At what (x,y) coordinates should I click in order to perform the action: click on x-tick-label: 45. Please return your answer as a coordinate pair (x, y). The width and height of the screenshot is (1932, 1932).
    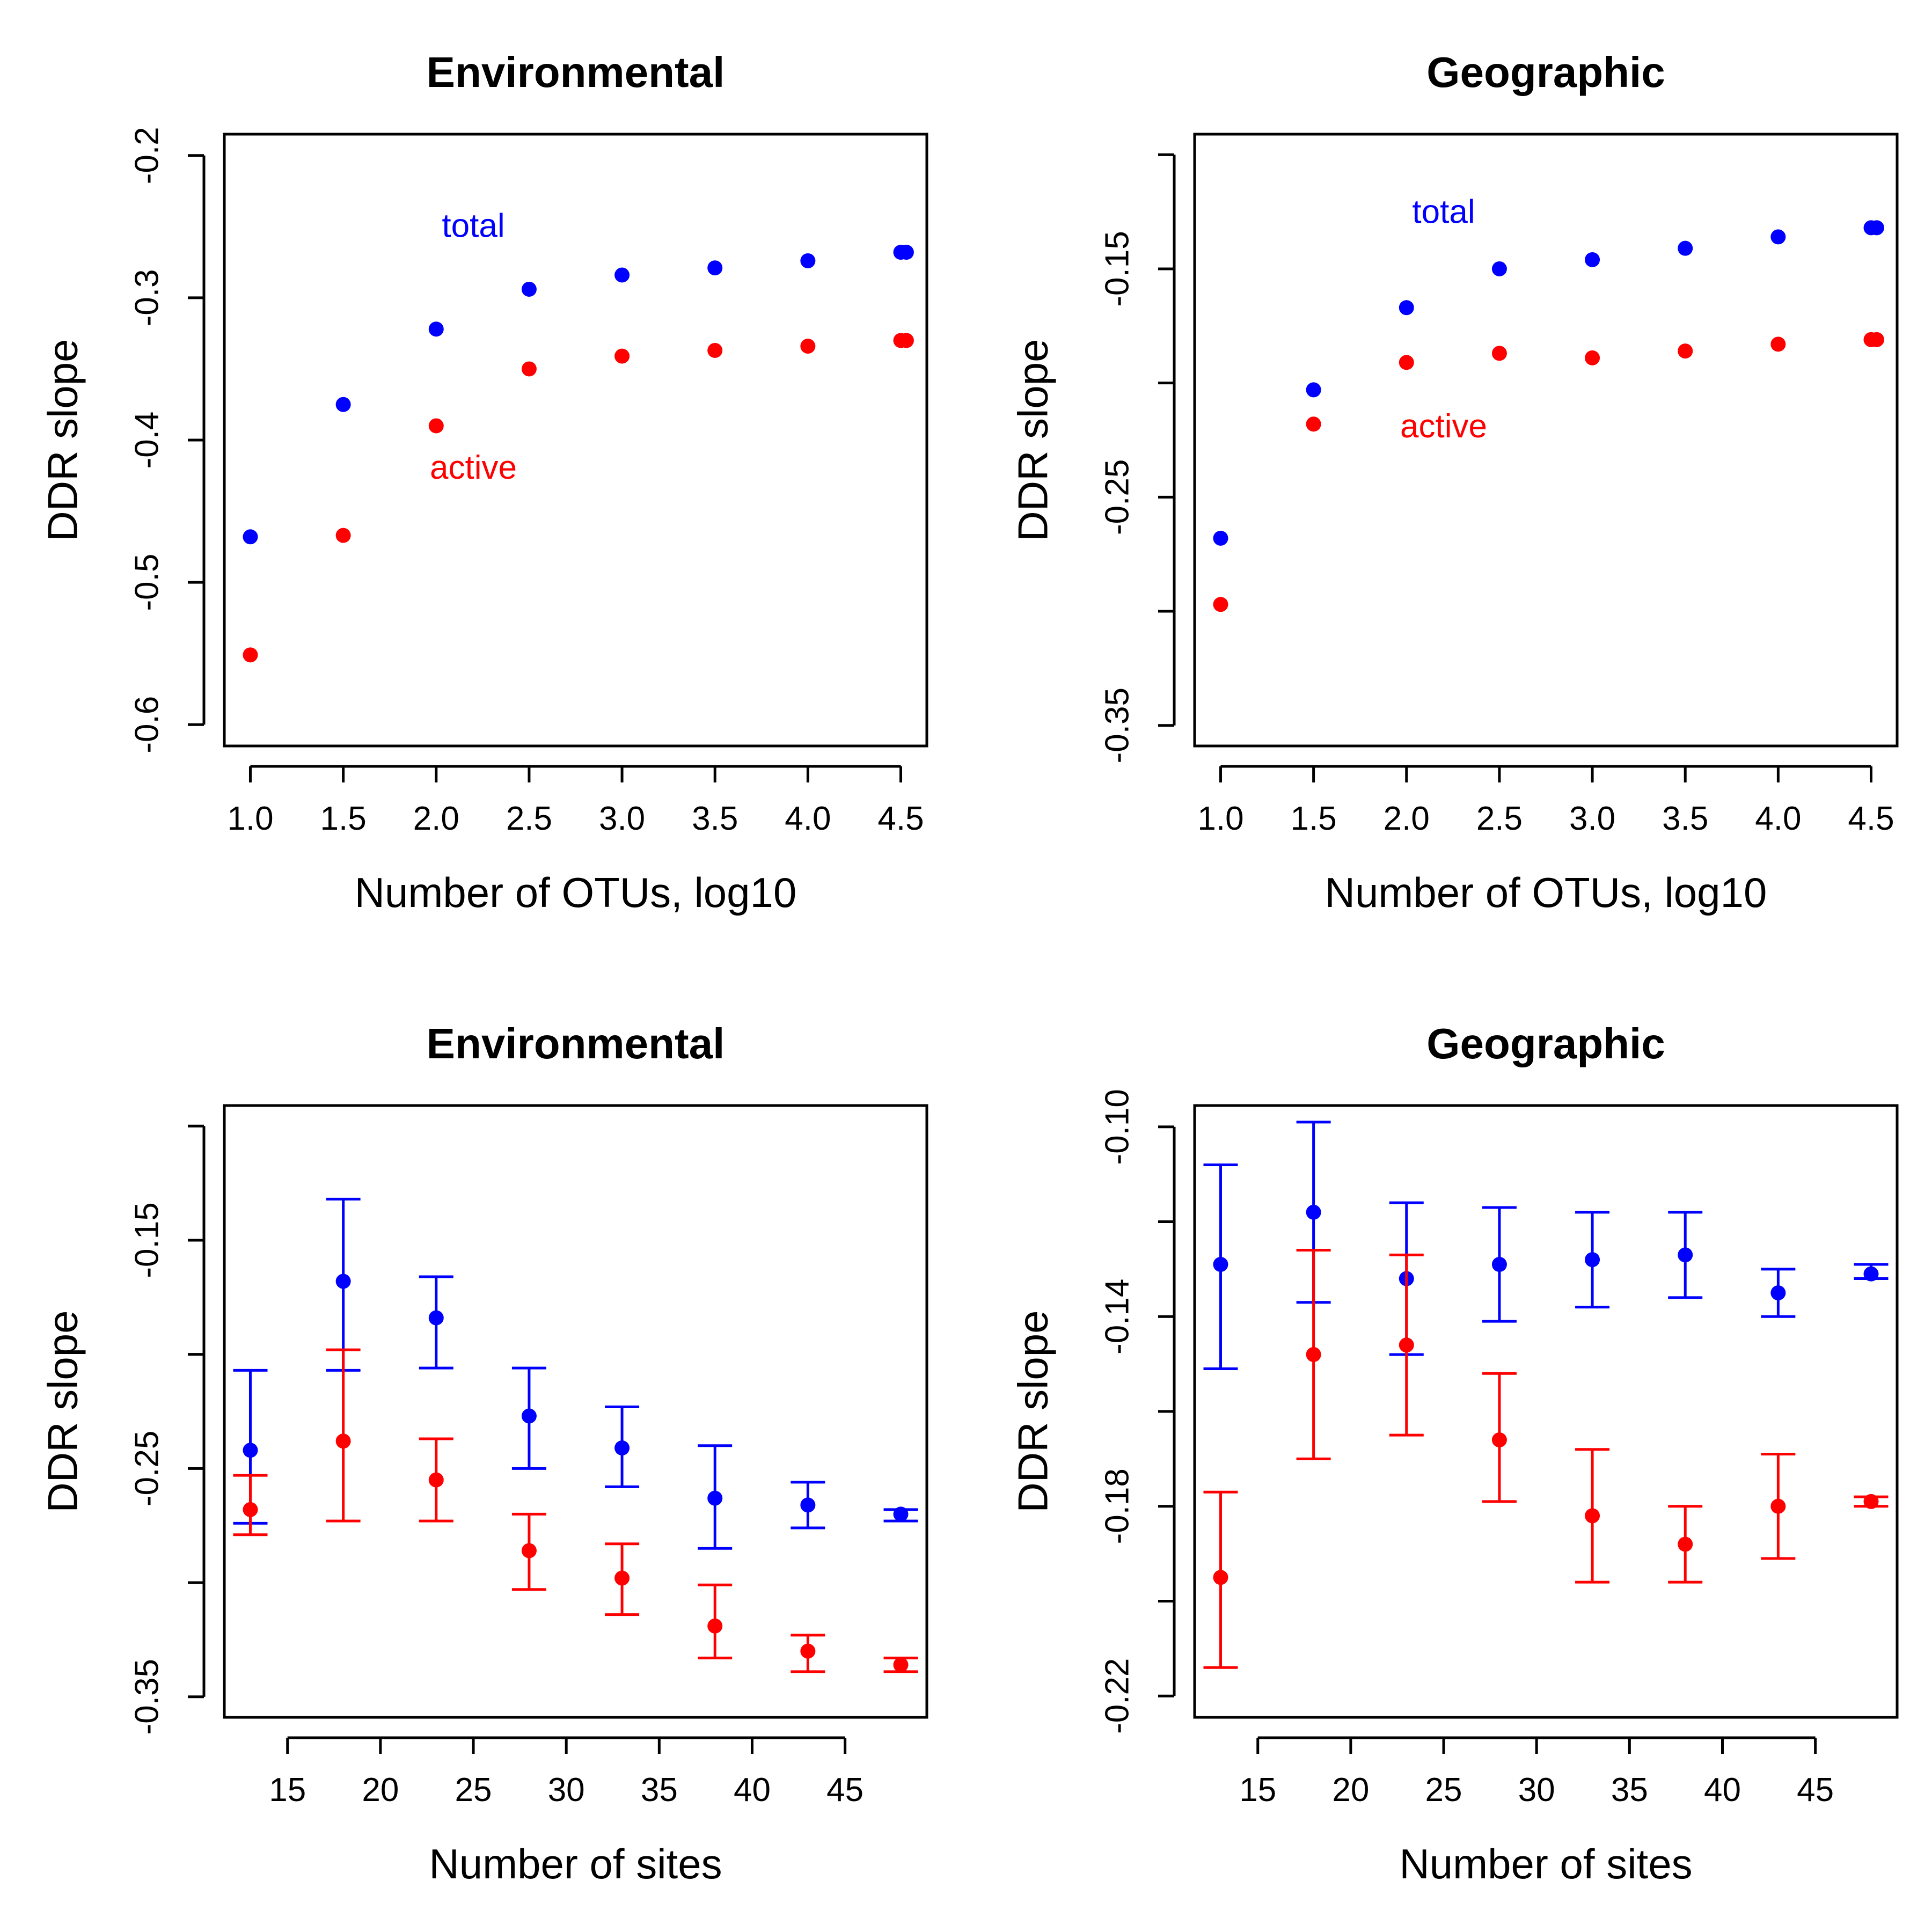
    Looking at the image, I should click on (844, 1790).